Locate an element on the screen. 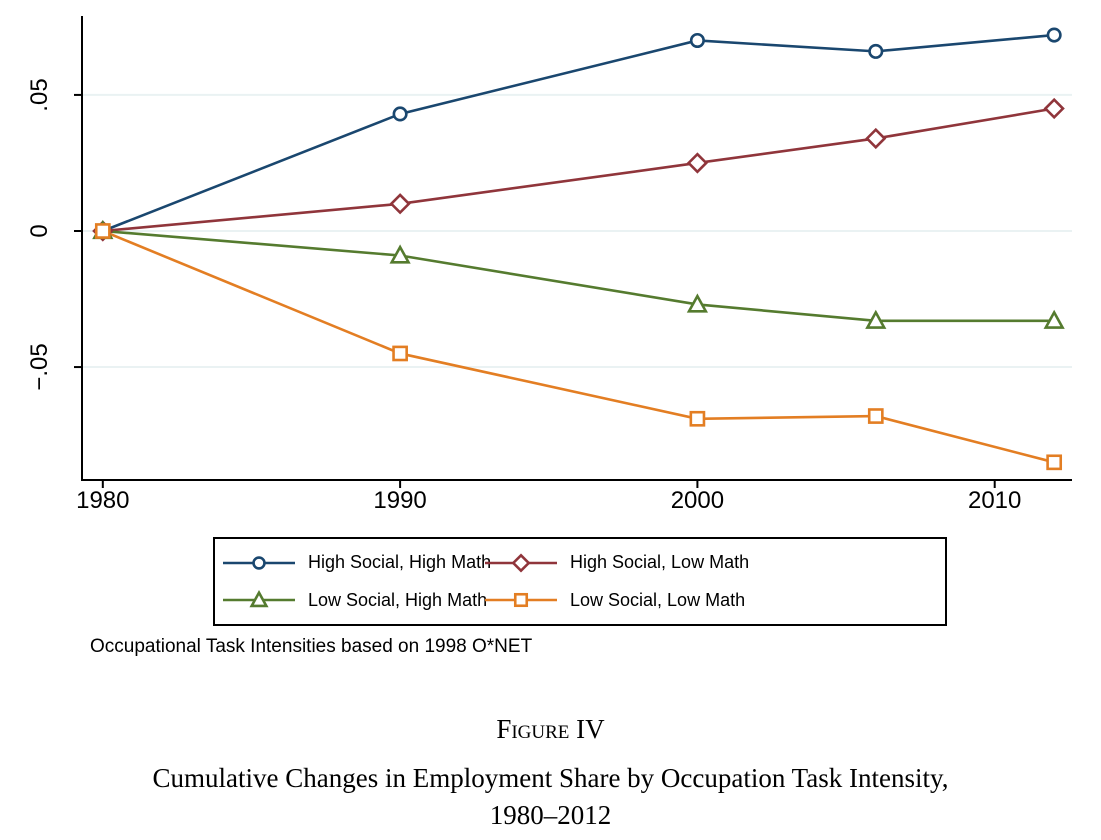 The height and width of the screenshot is (840, 1101). legend-line-circle-marker-icon is located at coordinates (259, 562).